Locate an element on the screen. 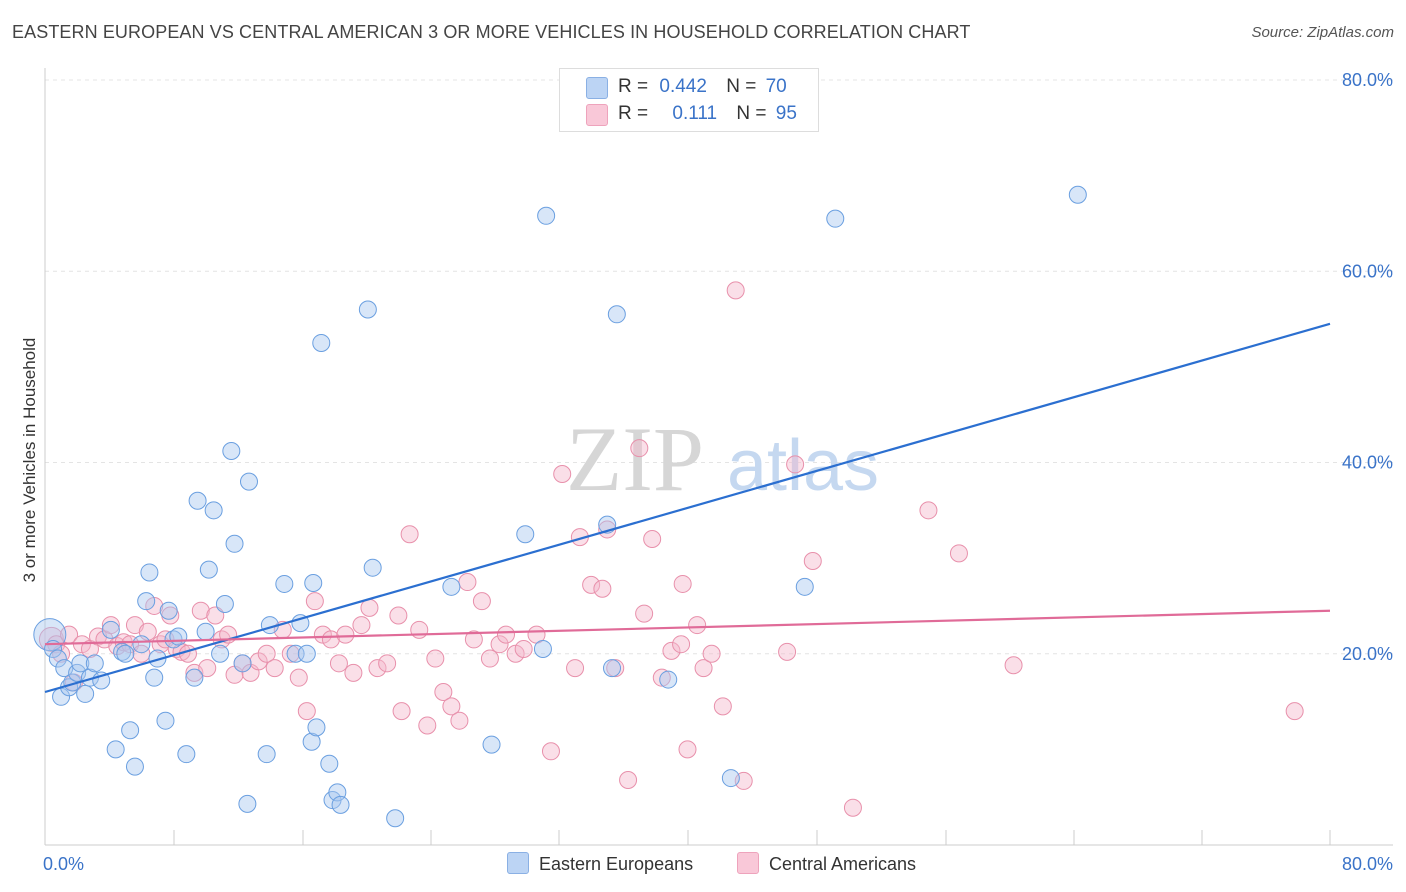 The height and width of the screenshot is (892, 1406). legend-row-central: R = 0.111 N = 95 is located at coordinates (707, 114).